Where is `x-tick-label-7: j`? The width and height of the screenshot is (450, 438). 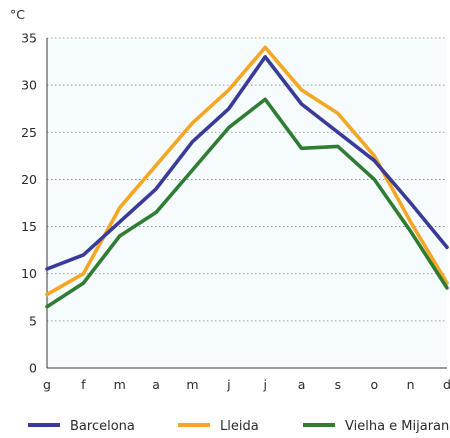 x-tick-label-7: j is located at coordinates (264, 384).